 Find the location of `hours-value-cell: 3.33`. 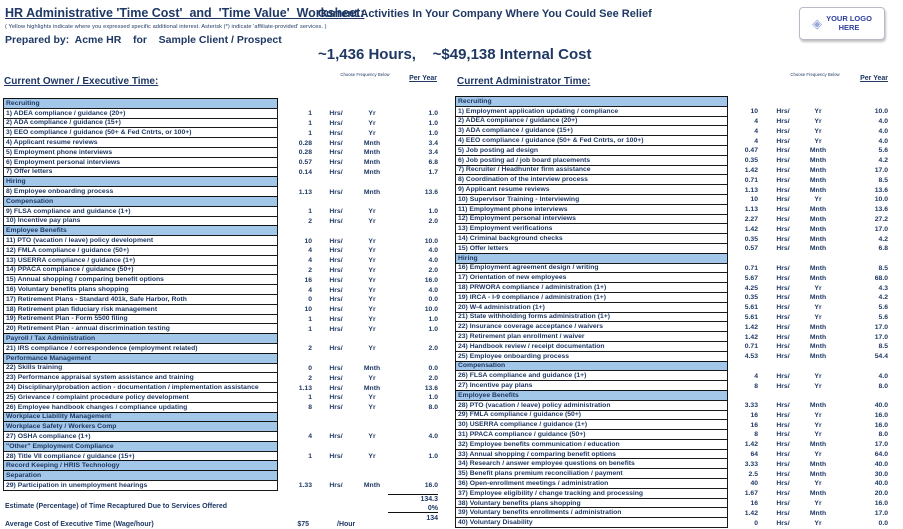

hours-value-cell: 3.33 is located at coordinates (751, 464).